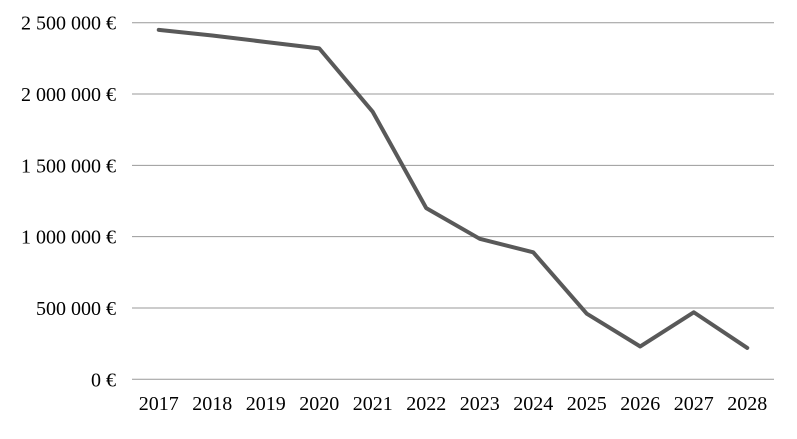 The image size is (797, 439). Describe the element at coordinates (76, 309) in the screenshot. I see `y-tick-label: 500 000 €` at that location.